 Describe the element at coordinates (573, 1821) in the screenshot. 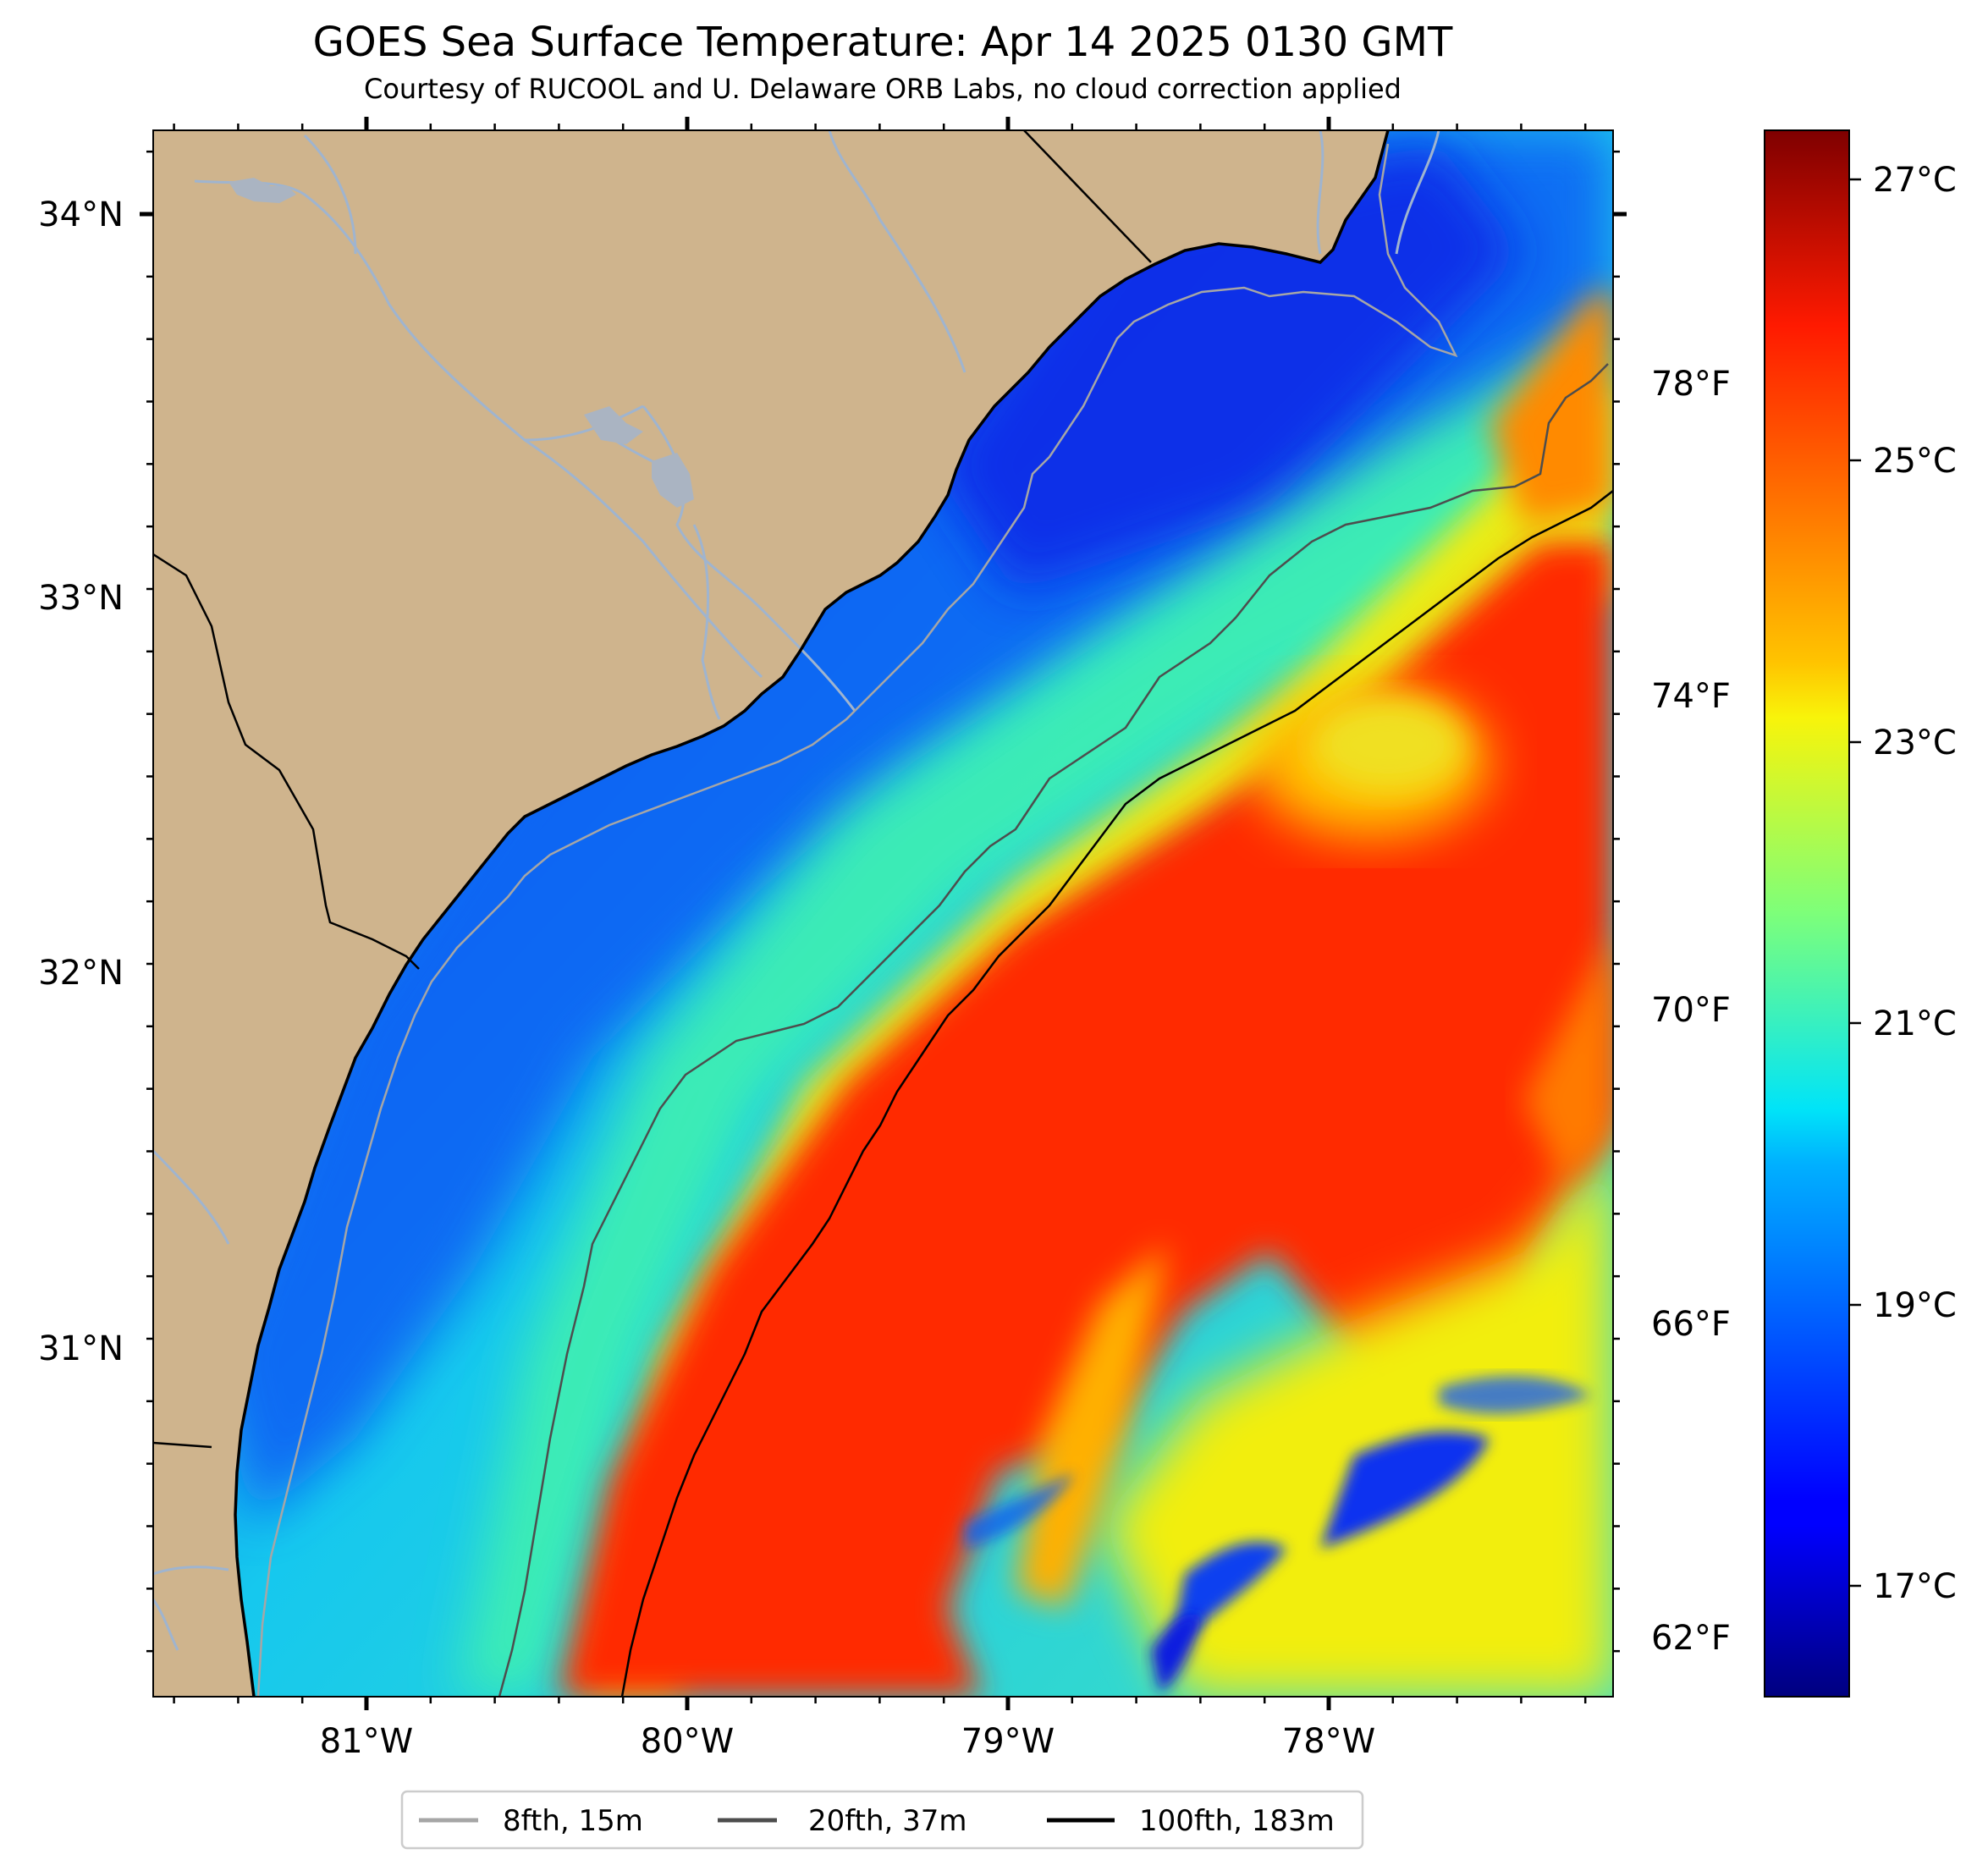

I see `legend-label-8fth: 8fth, 15m` at that location.